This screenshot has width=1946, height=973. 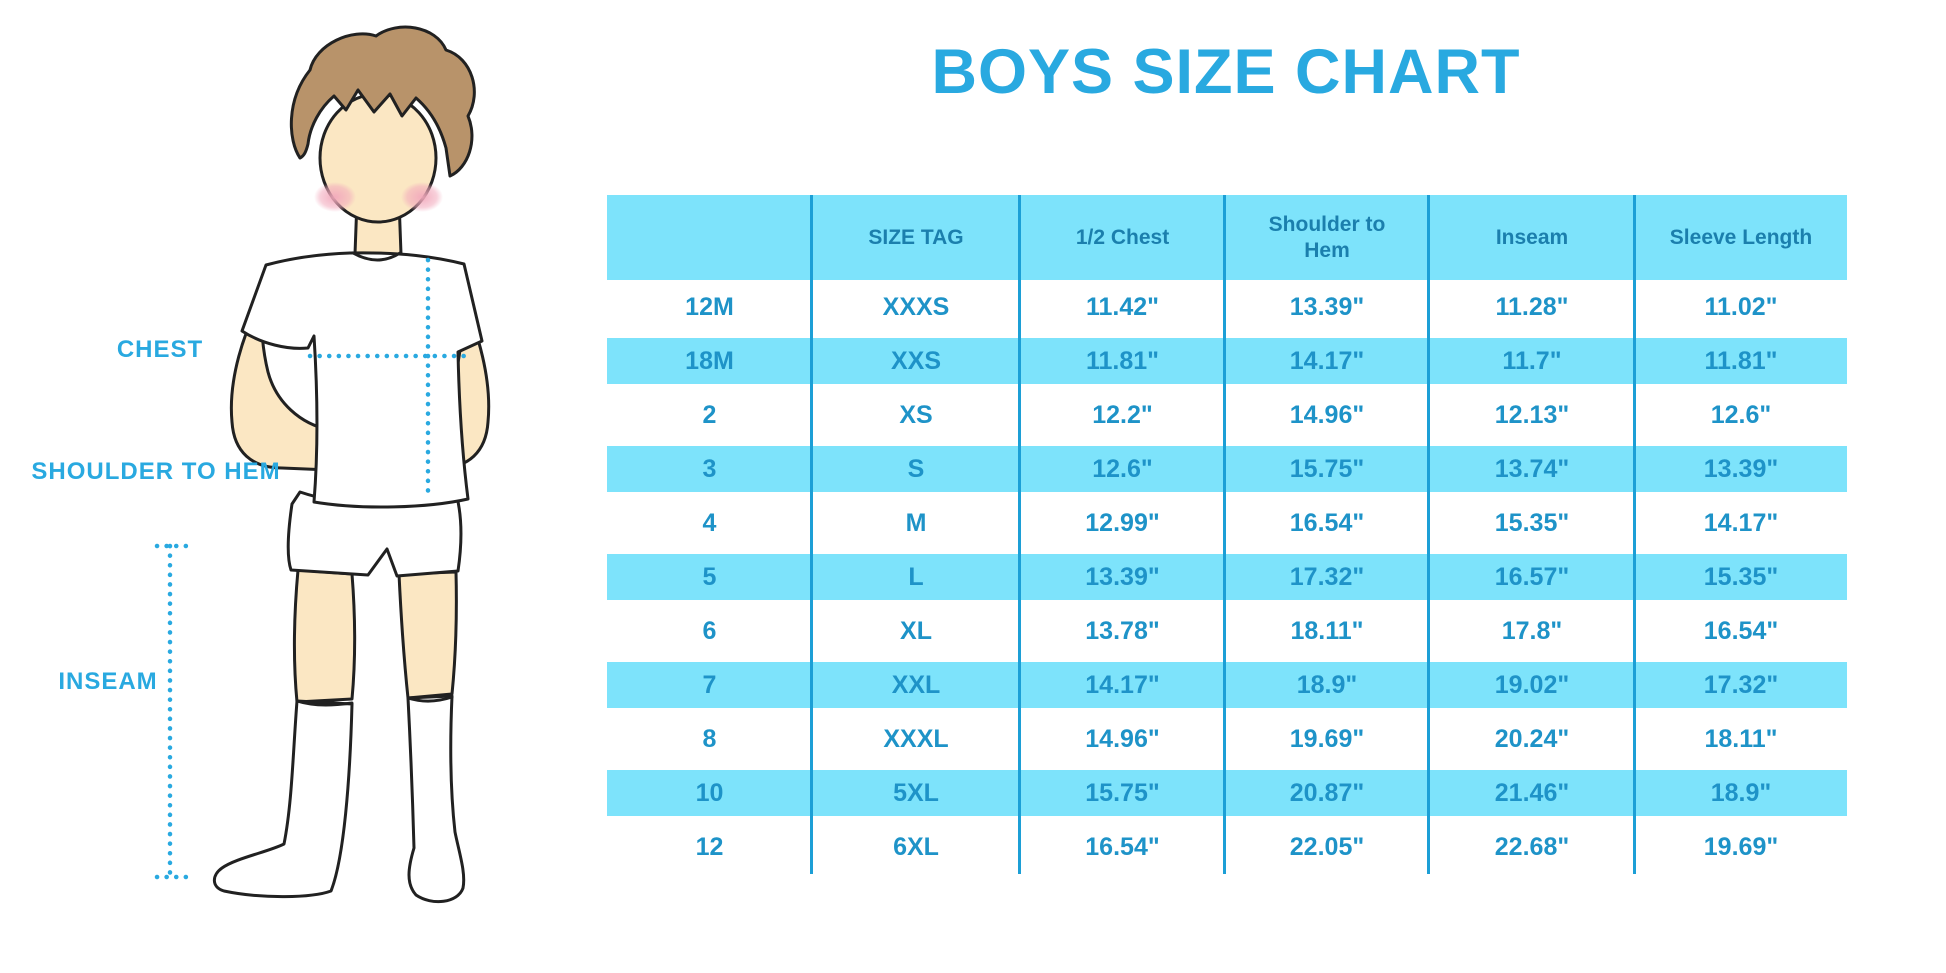 I want to click on left-thigh-shape, so click(x=324, y=636).